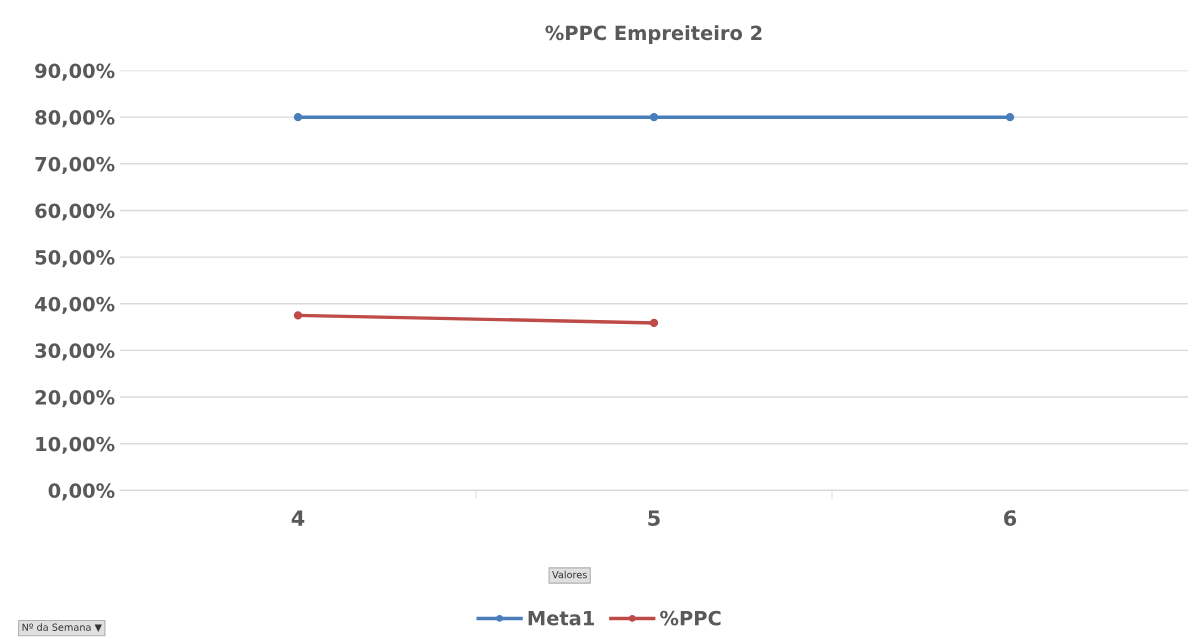 The image size is (1200, 641). Describe the element at coordinates (75, 445) in the screenshot. I see `y-tick-label: 10,00%` at that location.